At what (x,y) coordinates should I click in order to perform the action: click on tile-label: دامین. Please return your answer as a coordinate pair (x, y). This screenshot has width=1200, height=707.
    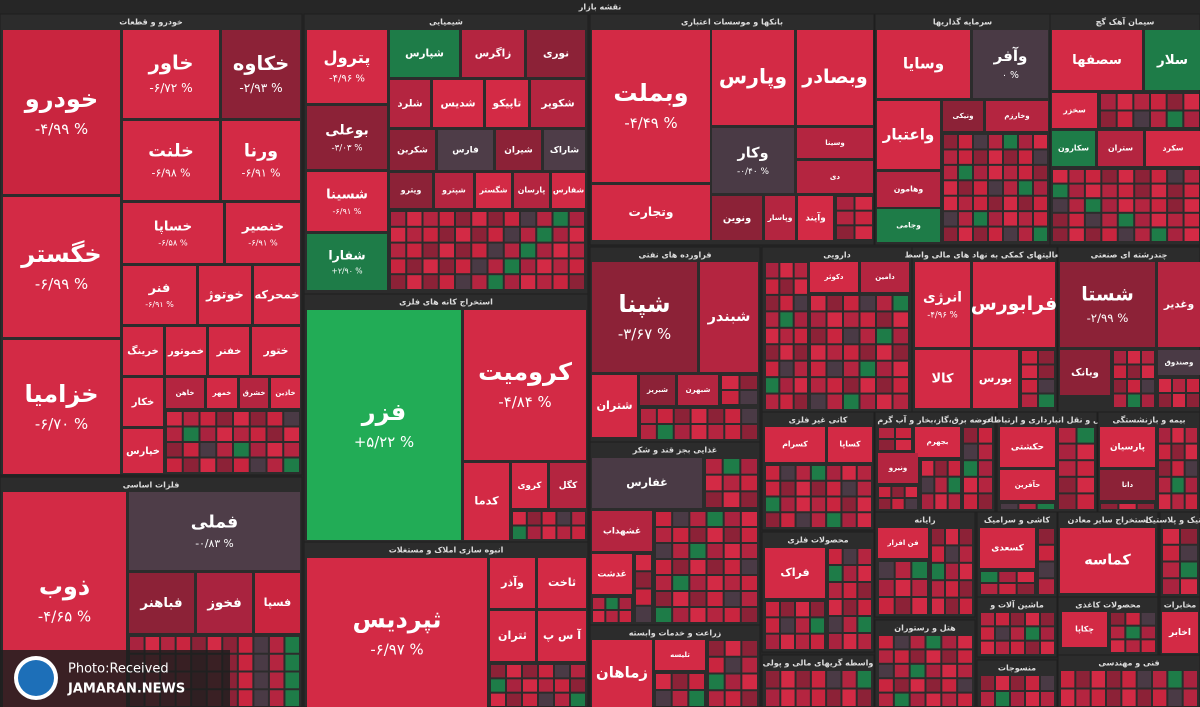
    Looking at the image, I should click on (885, 277).